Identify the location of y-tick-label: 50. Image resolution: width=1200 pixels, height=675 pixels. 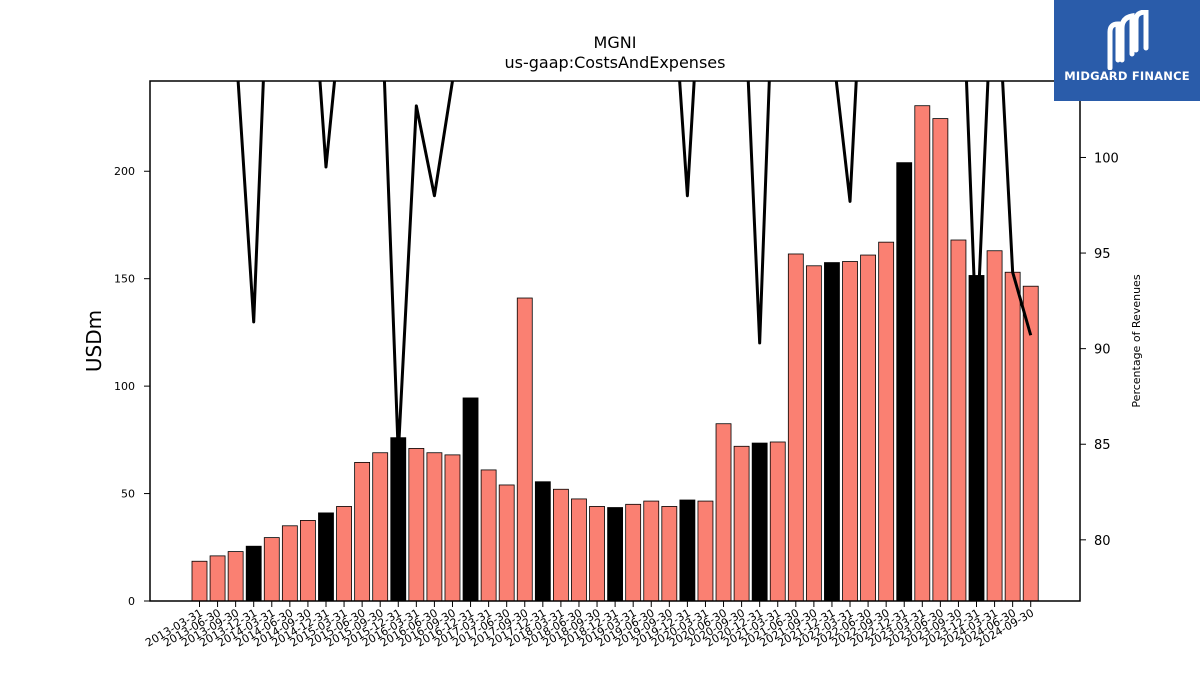
(128, 494).